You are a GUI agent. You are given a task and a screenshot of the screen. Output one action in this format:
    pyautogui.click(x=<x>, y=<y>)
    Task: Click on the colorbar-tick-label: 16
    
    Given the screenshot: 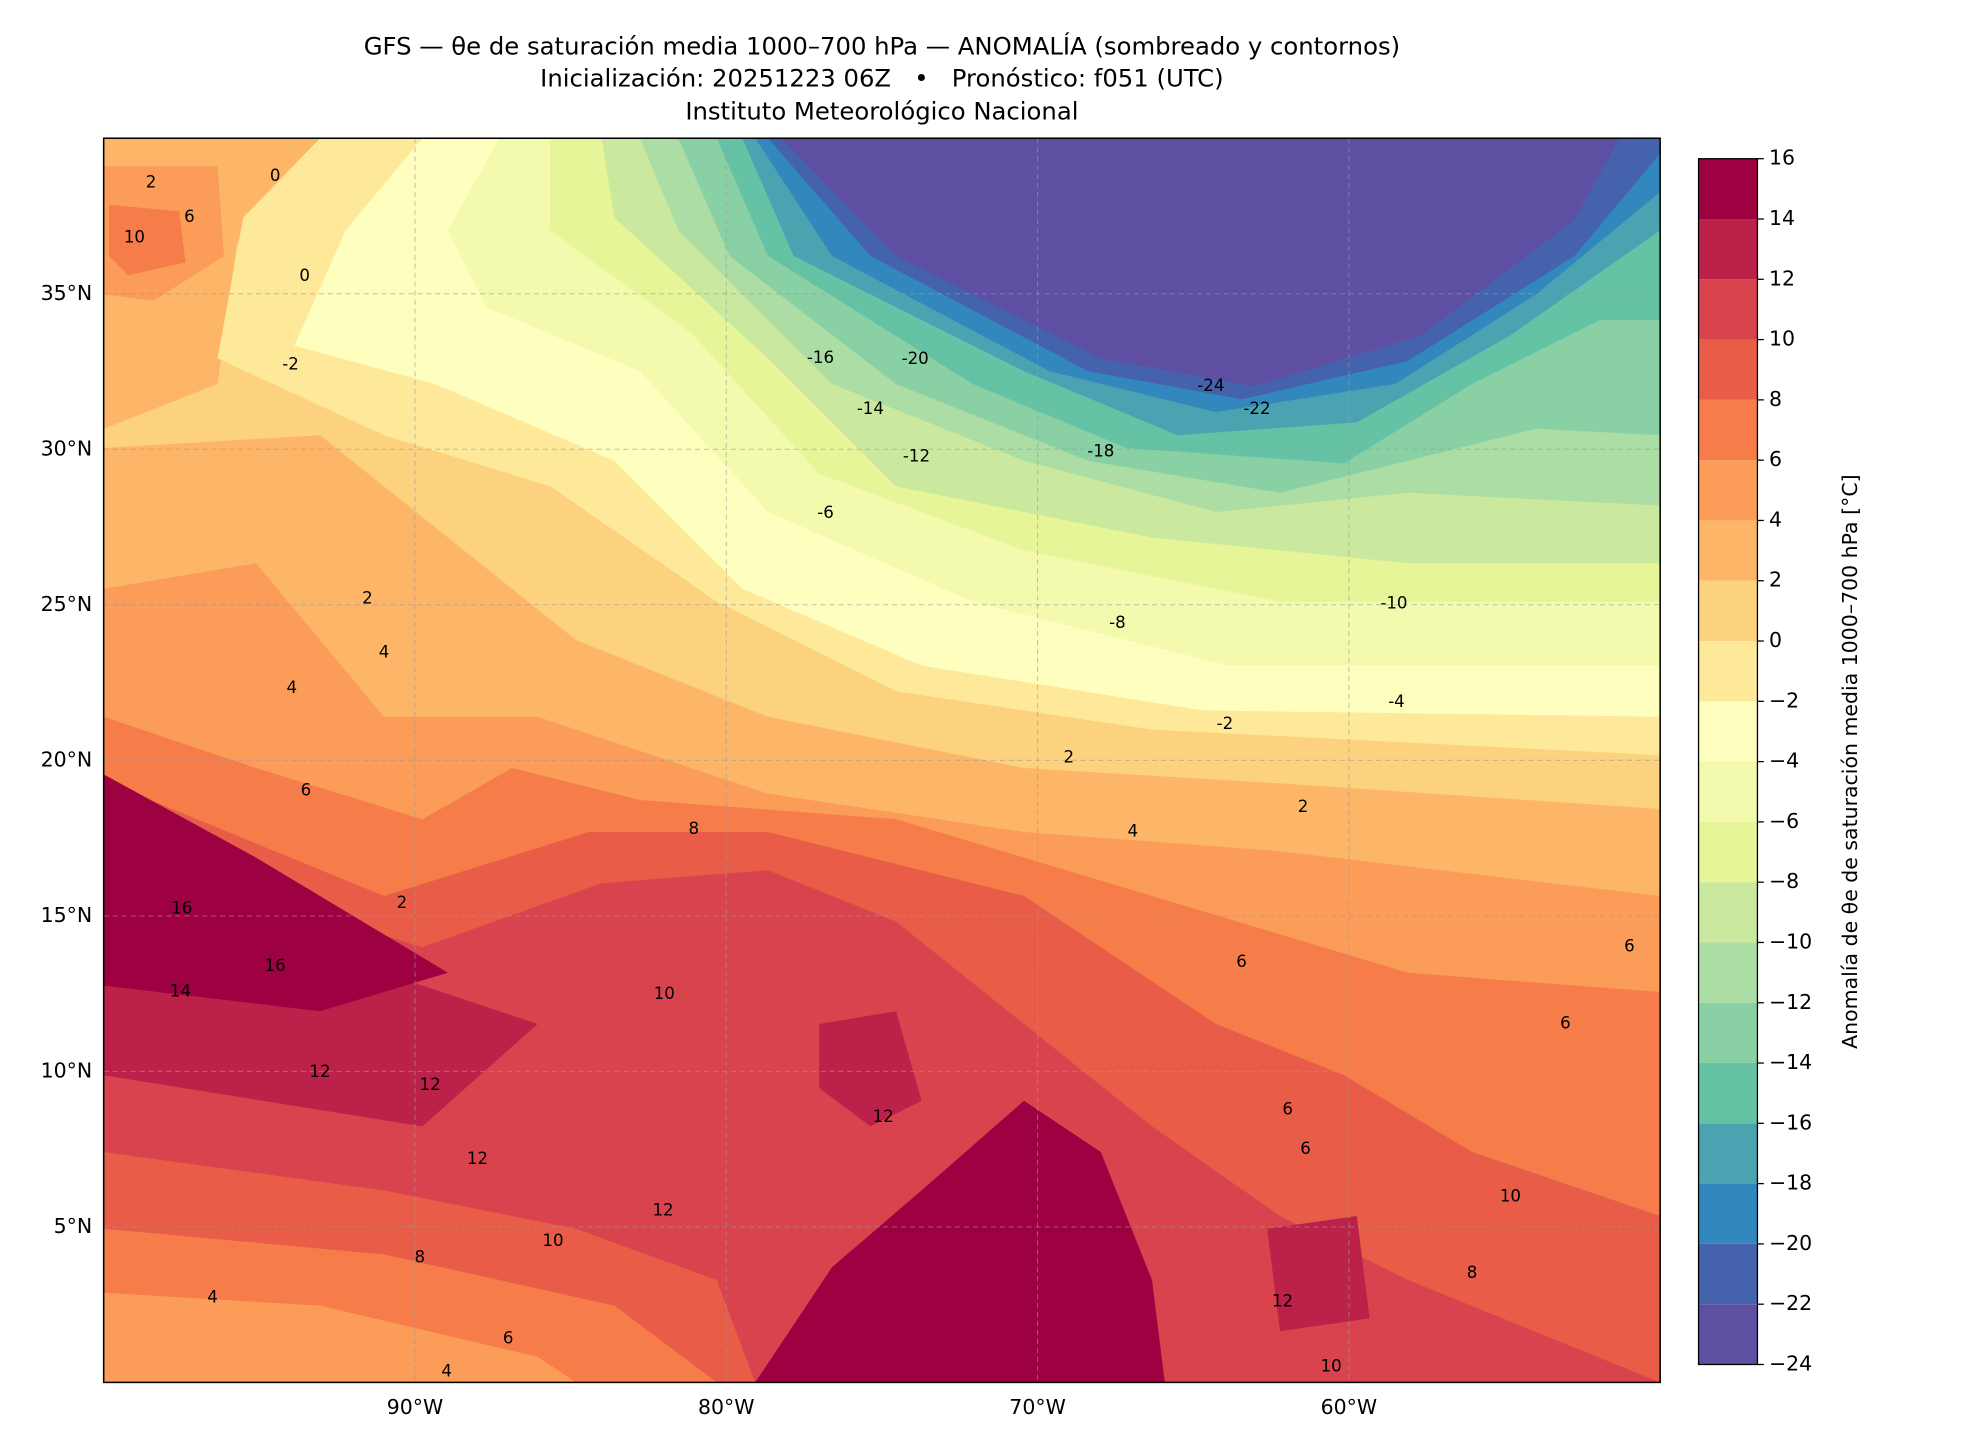 What is the action you would take?
    pyautogui.click(x=1782, y=158)
    